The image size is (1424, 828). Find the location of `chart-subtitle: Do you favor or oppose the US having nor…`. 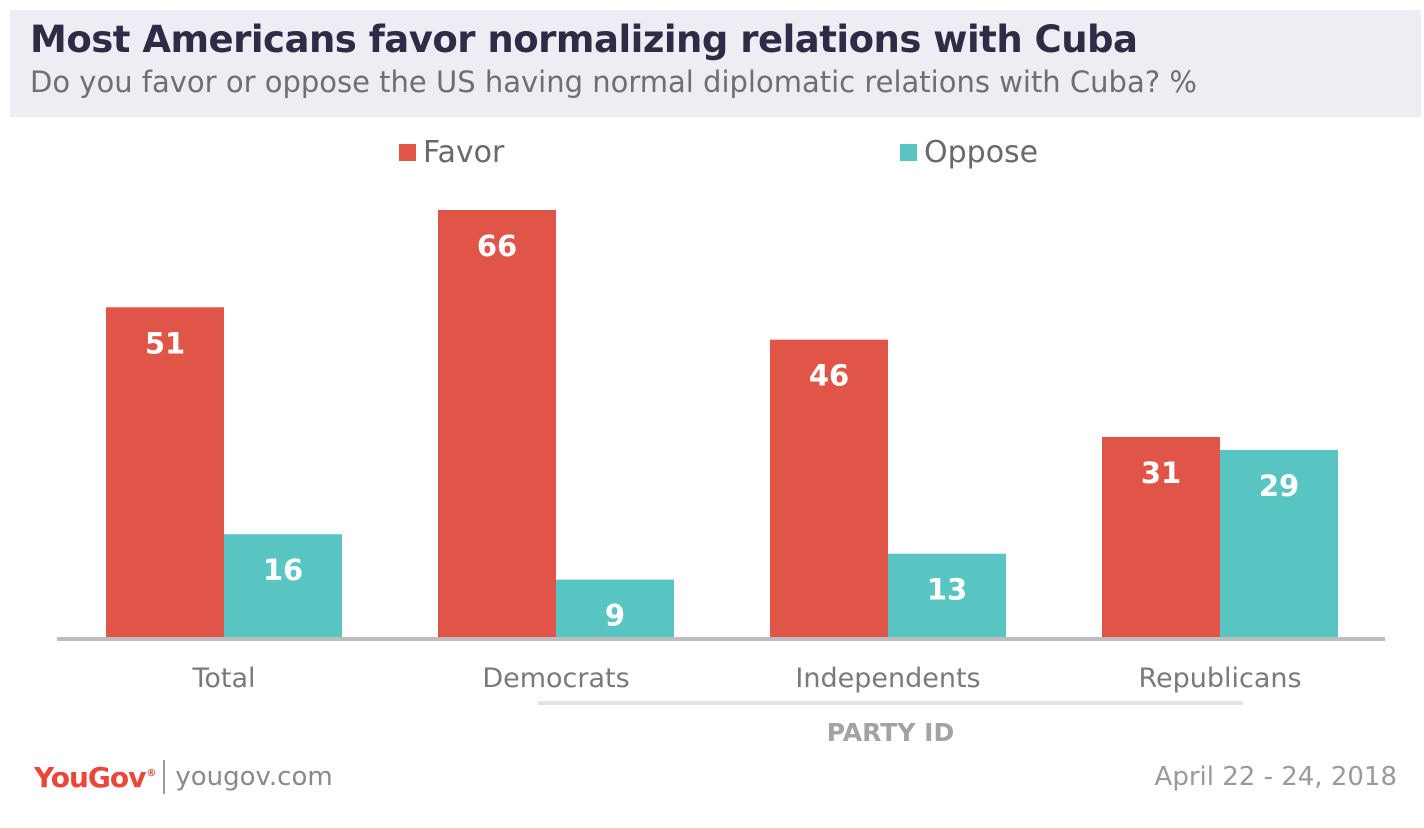

chart-subtitle: Do you favor or oppose the US having nor… is located at coordinates (613, 82).